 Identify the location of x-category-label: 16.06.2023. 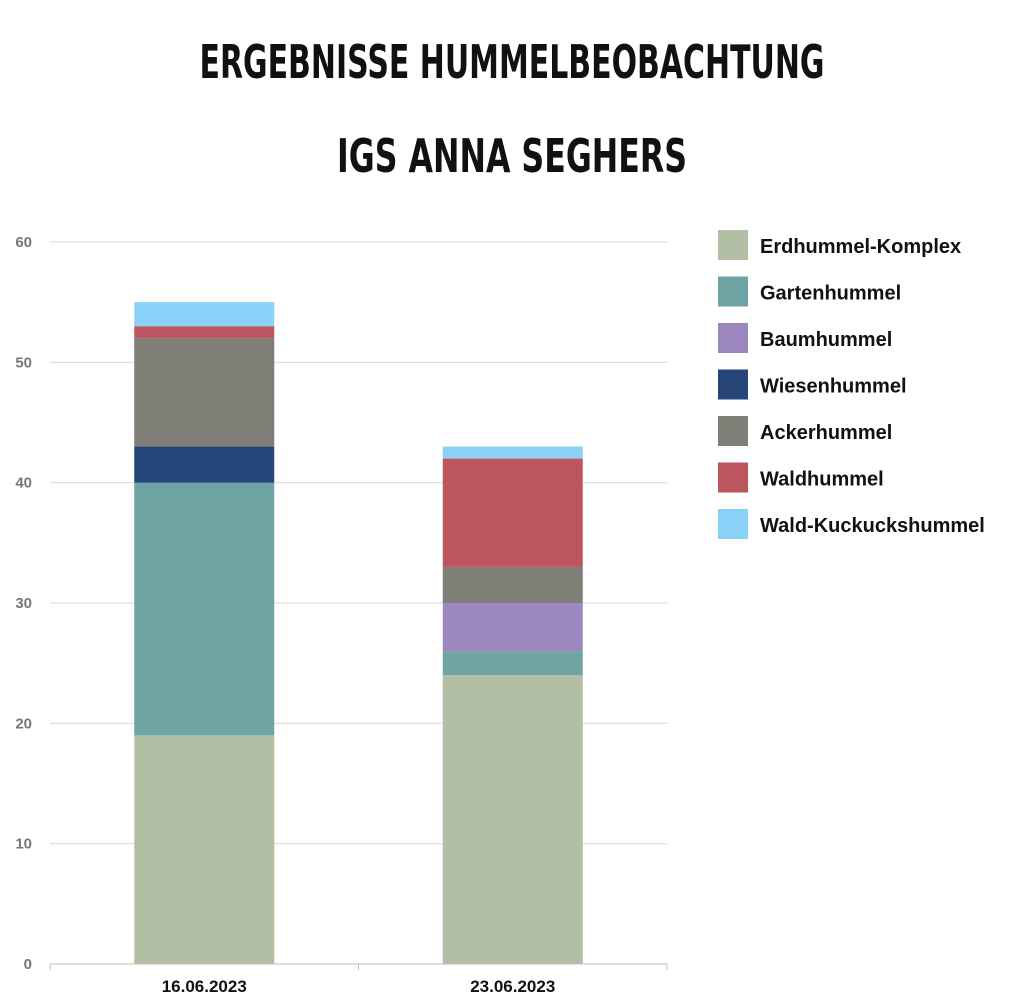
(204, 986).